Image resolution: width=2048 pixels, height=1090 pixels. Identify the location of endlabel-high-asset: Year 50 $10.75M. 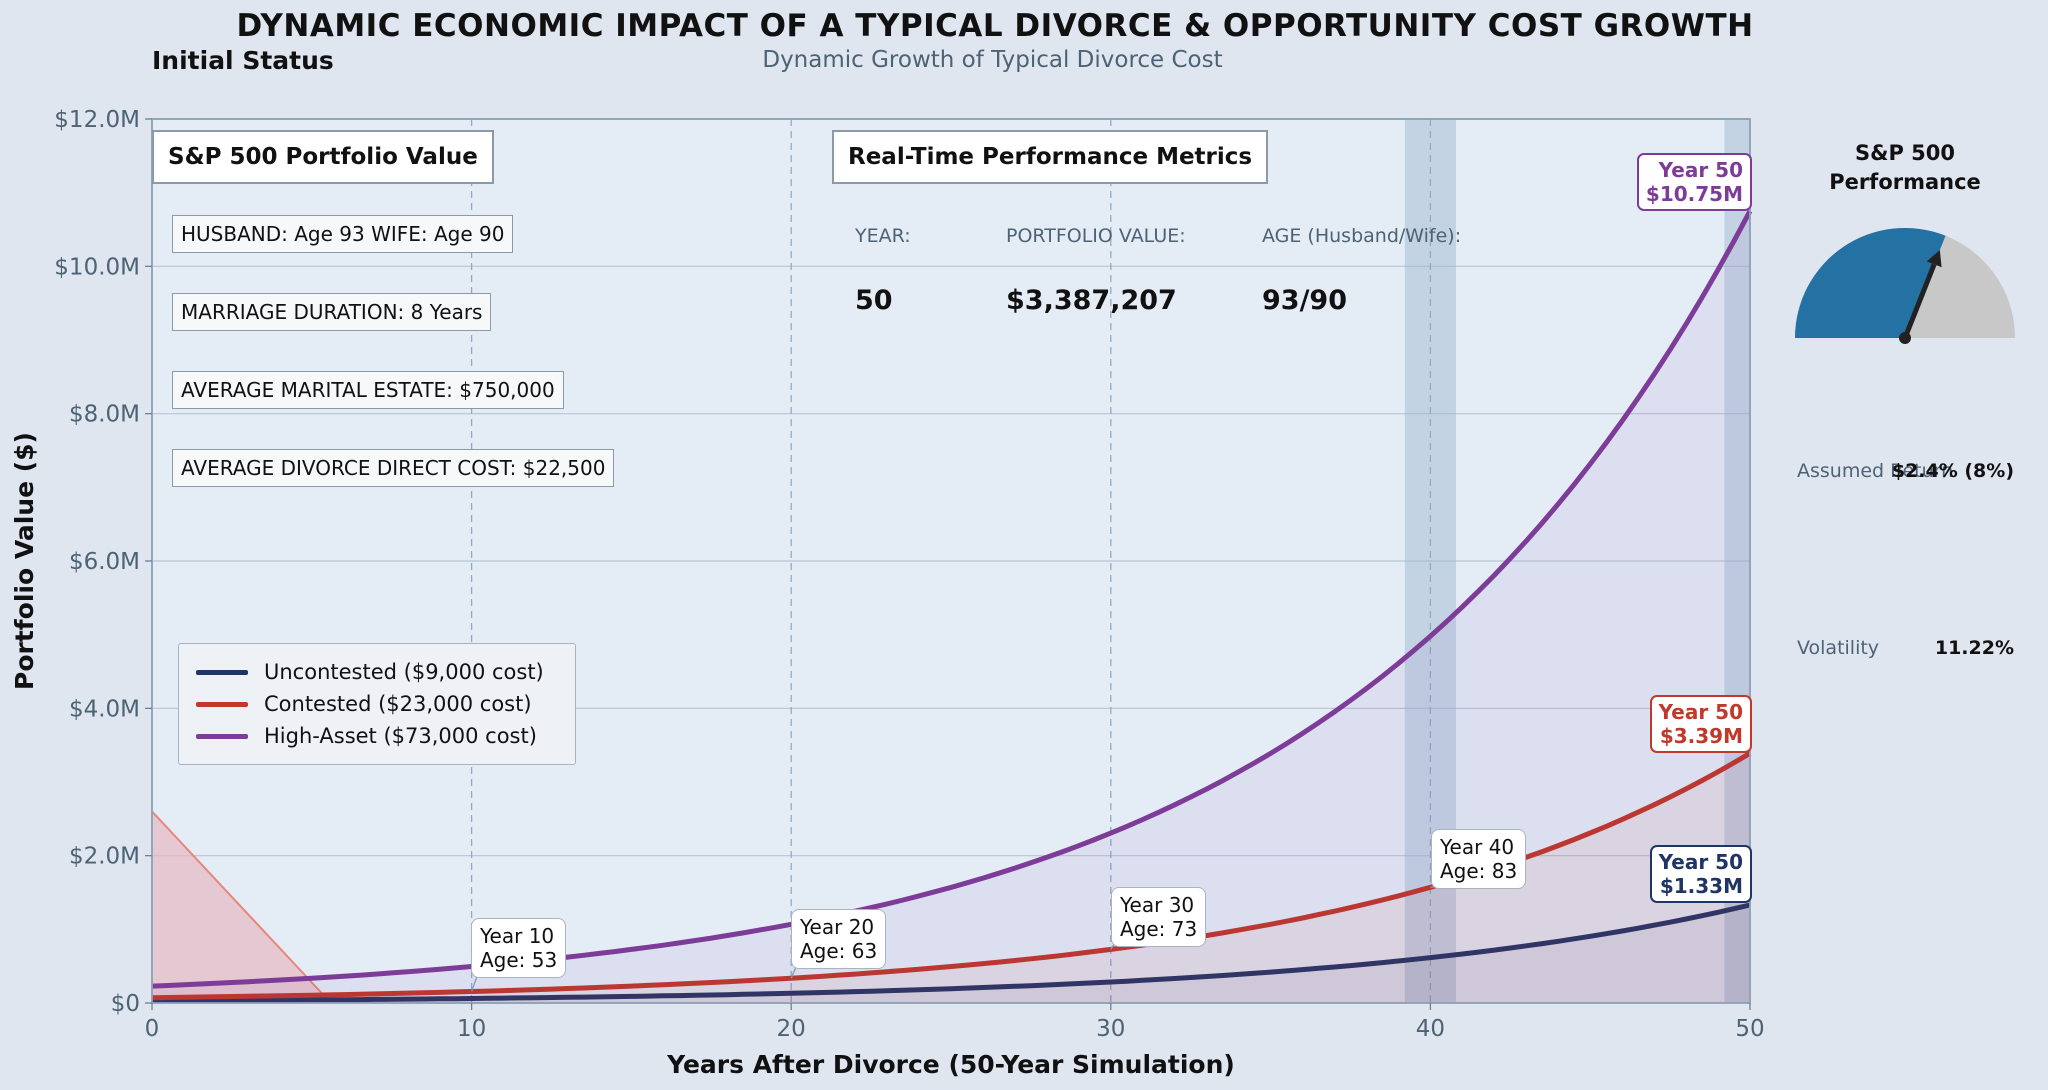
(1694, 182).